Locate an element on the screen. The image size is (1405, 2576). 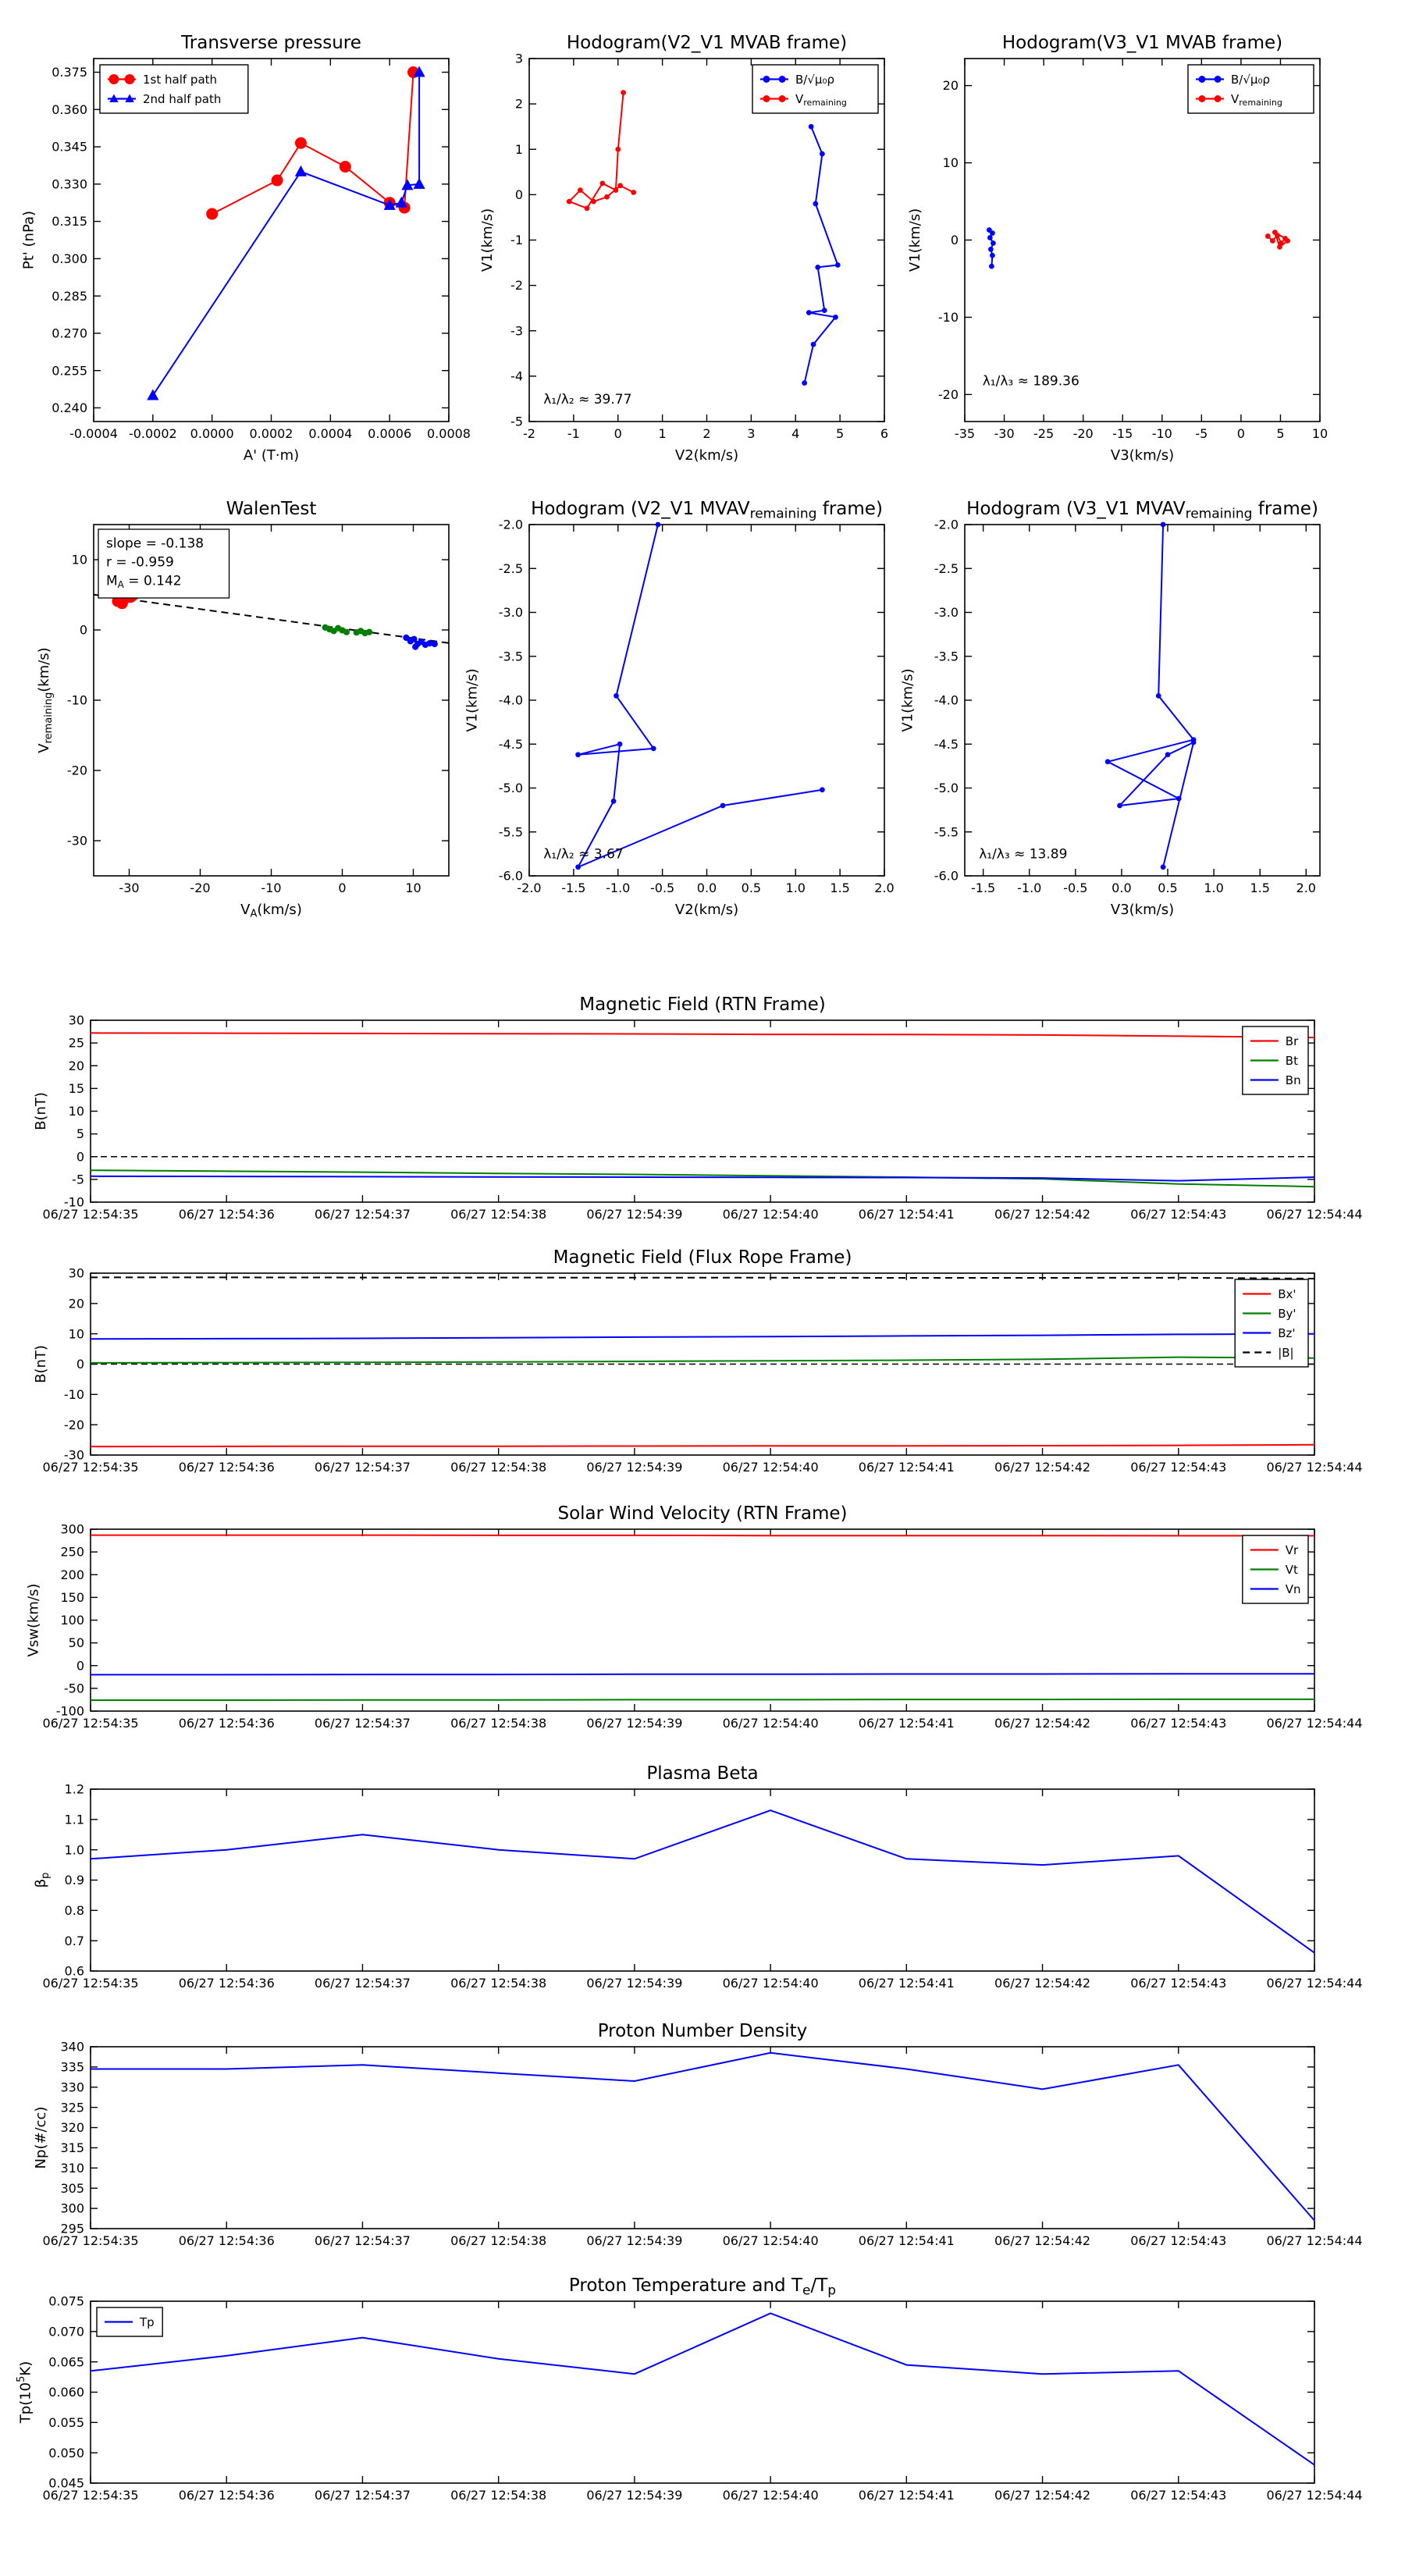
hodogram-v2v1-mvab-ytick-label: 0 is located at coordinates (519, 194).